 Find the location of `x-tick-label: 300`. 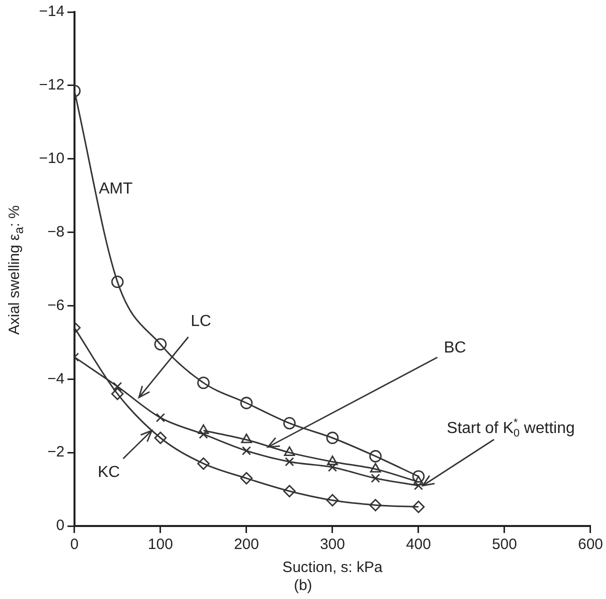

x-tick-label: 300 is located at coordinates (332, 545).